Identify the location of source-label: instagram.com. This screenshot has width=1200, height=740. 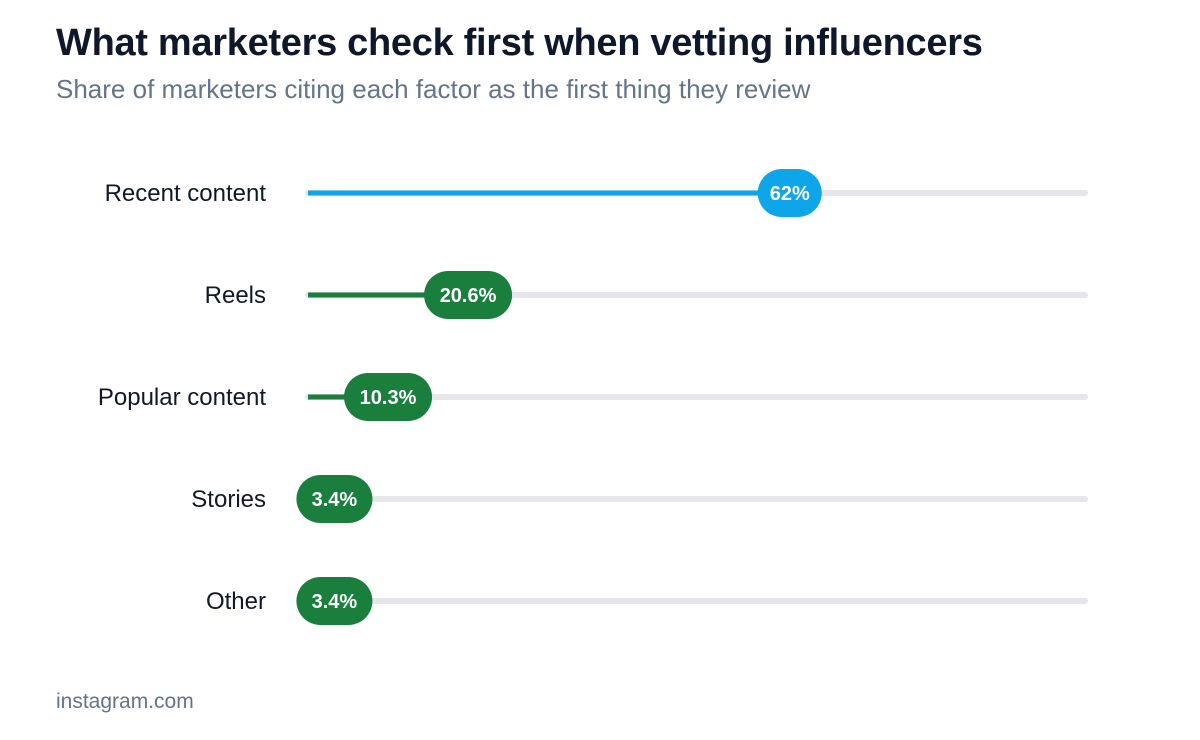
(125, 701).